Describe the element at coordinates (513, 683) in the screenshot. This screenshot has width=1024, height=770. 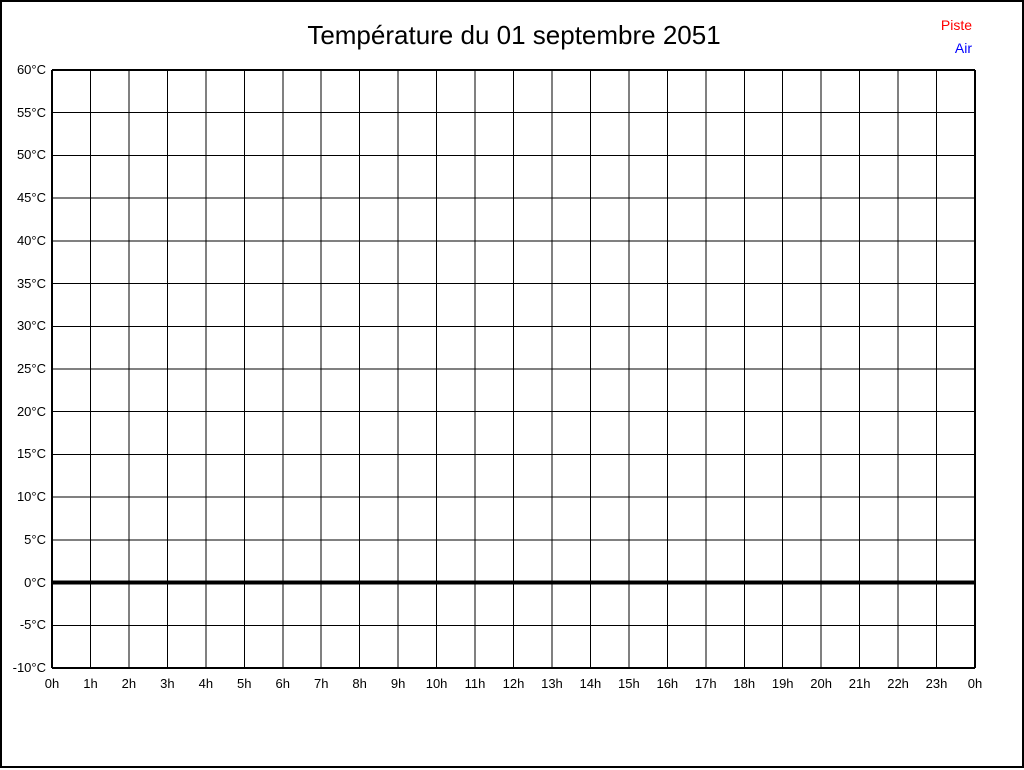
I see `x-axis-tick-label: 12h` at that location.